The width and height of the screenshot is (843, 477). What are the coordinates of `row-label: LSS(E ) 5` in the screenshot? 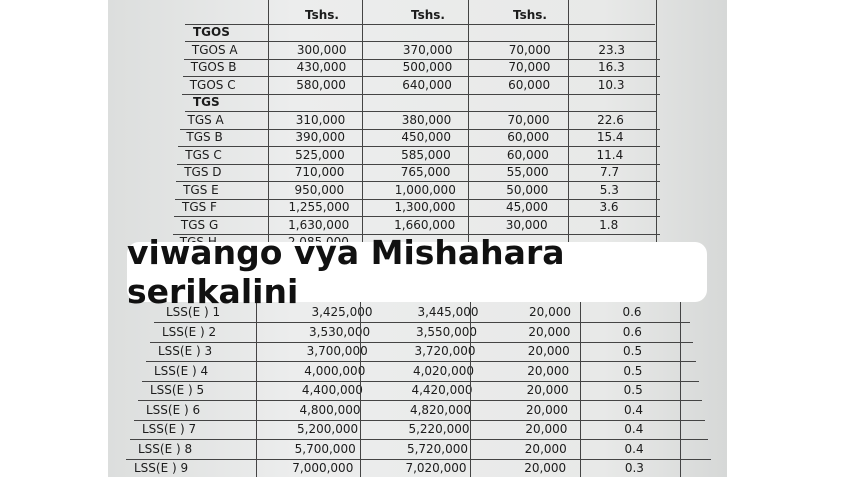 It's located at (177, 390).